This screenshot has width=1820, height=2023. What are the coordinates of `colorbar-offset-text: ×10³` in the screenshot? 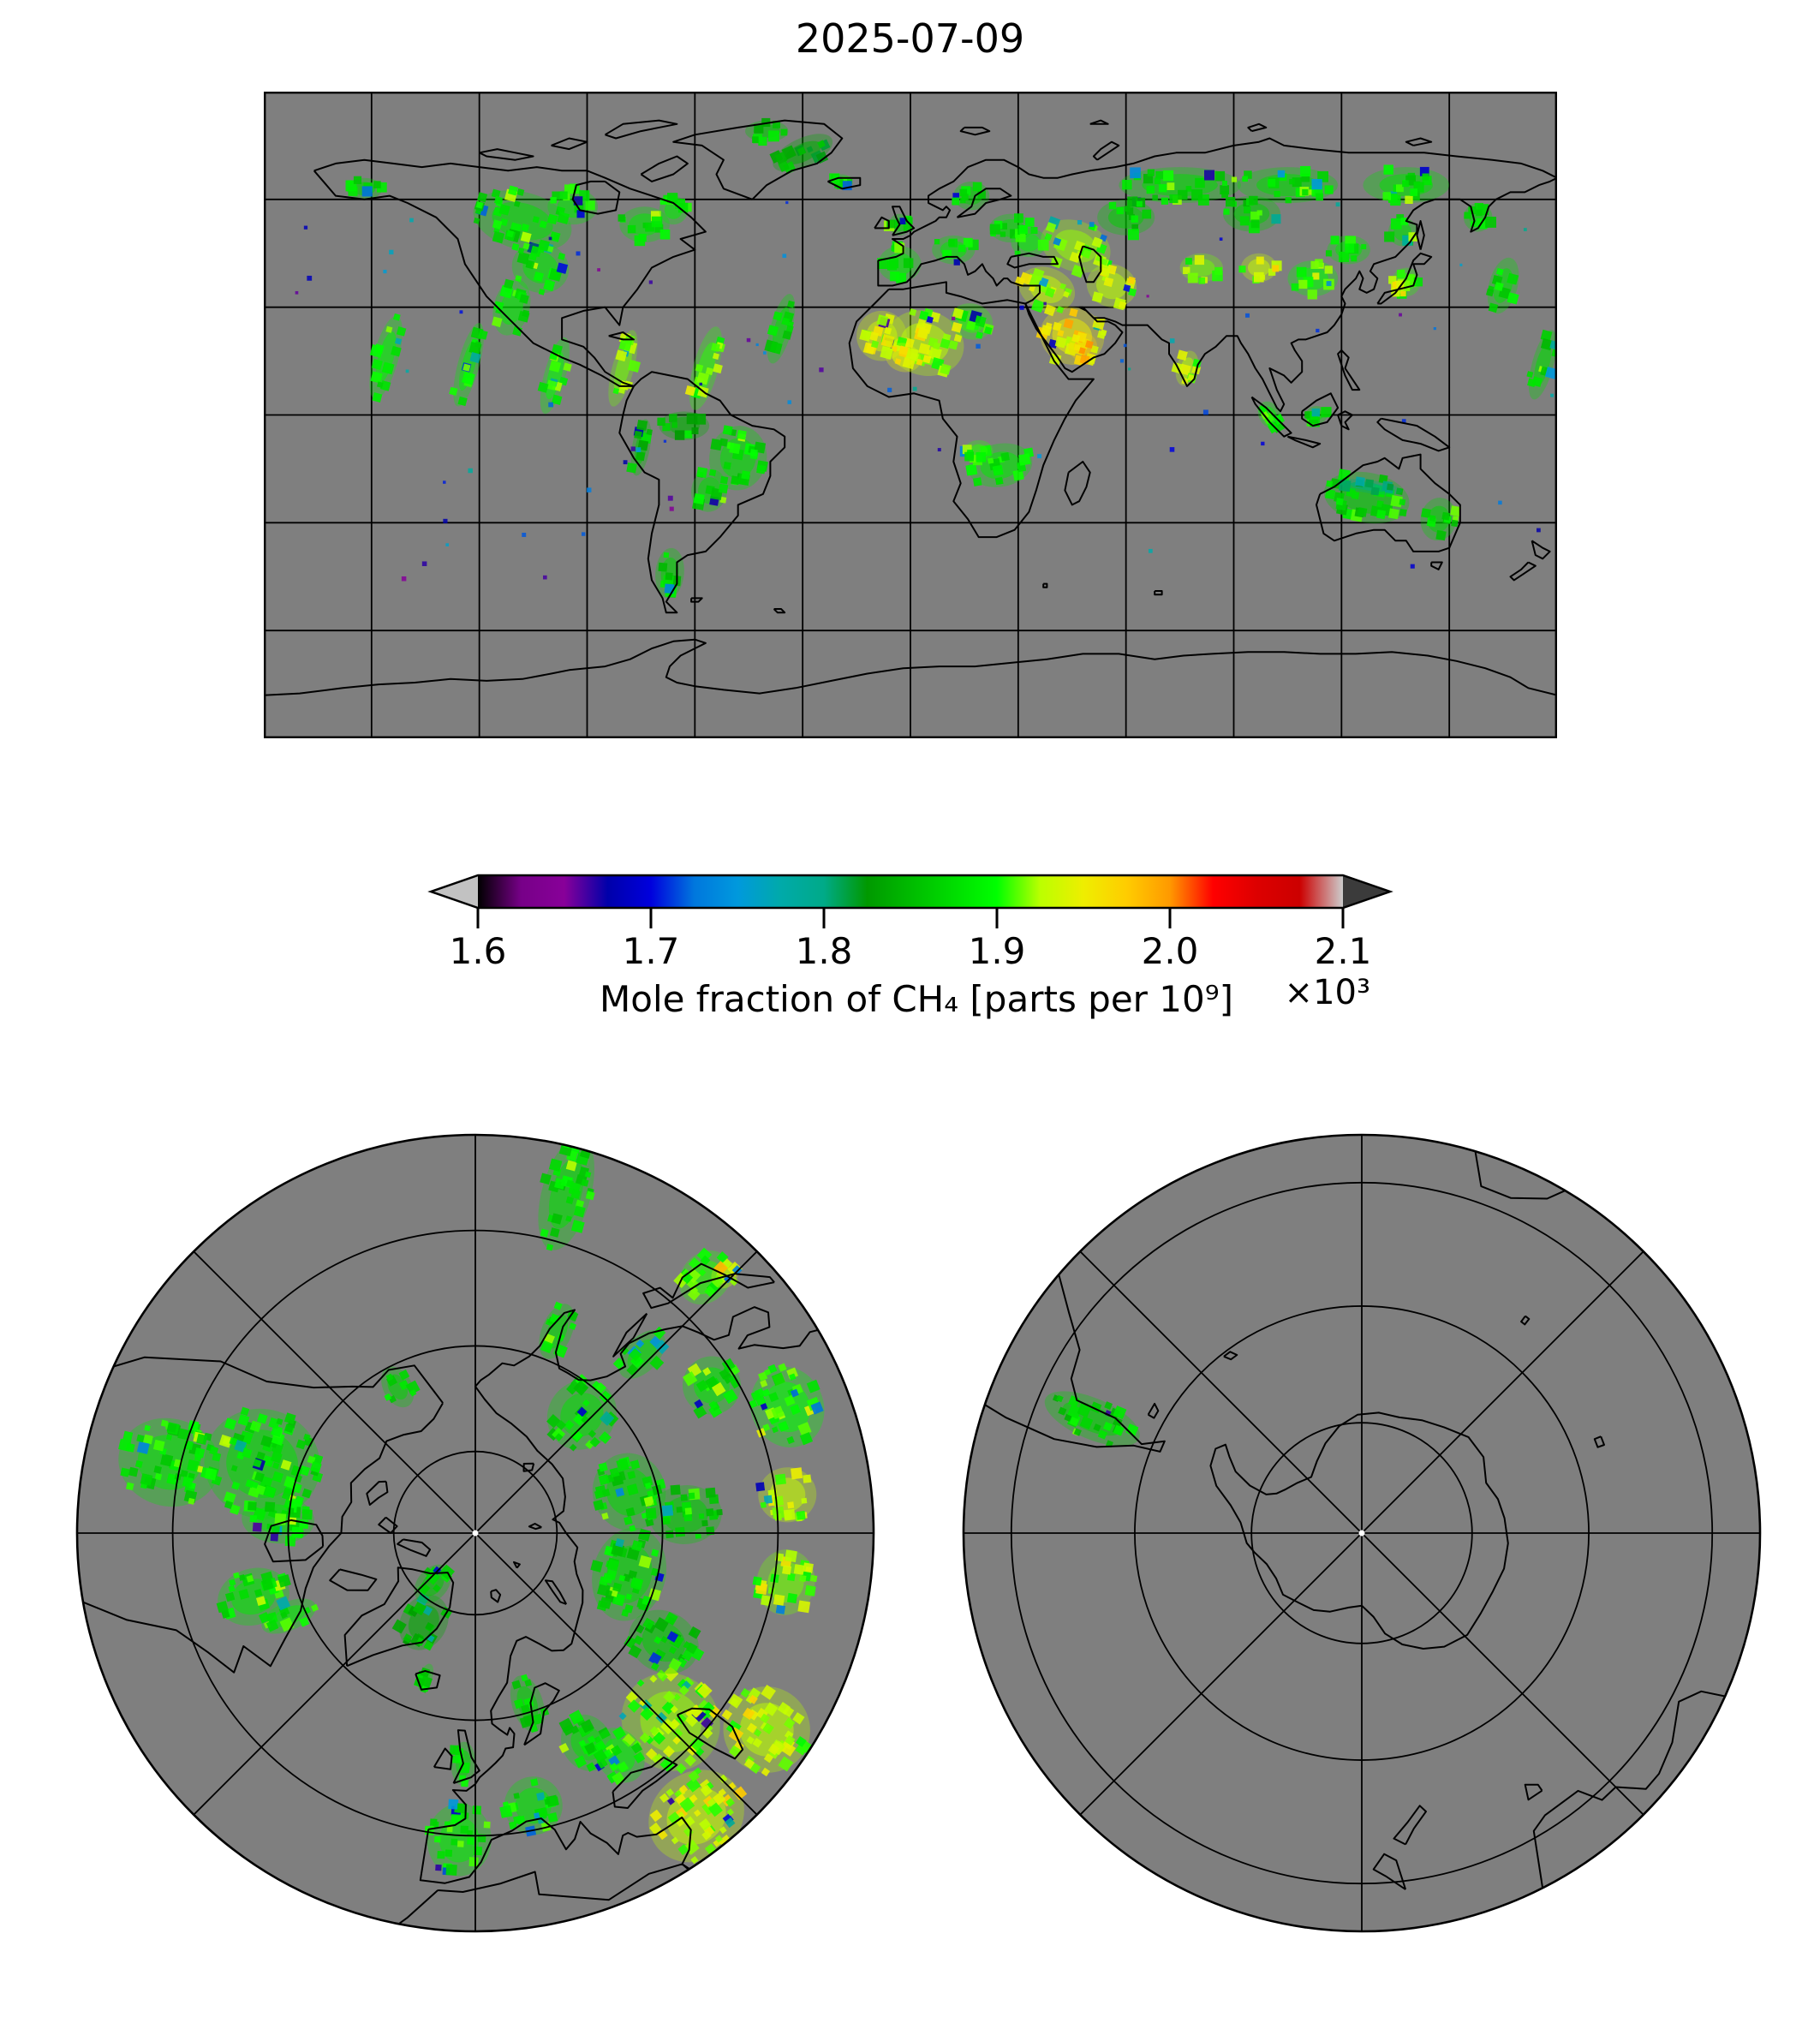 It's located at (1327, 992).